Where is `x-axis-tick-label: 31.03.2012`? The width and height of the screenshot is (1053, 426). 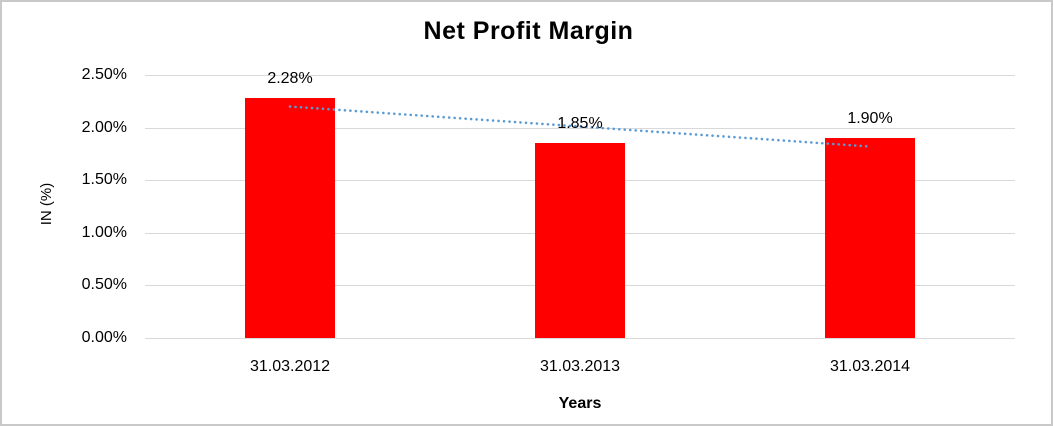 x-axis-tick-label: 31.03.2012 is located at coordinates (290, 366).